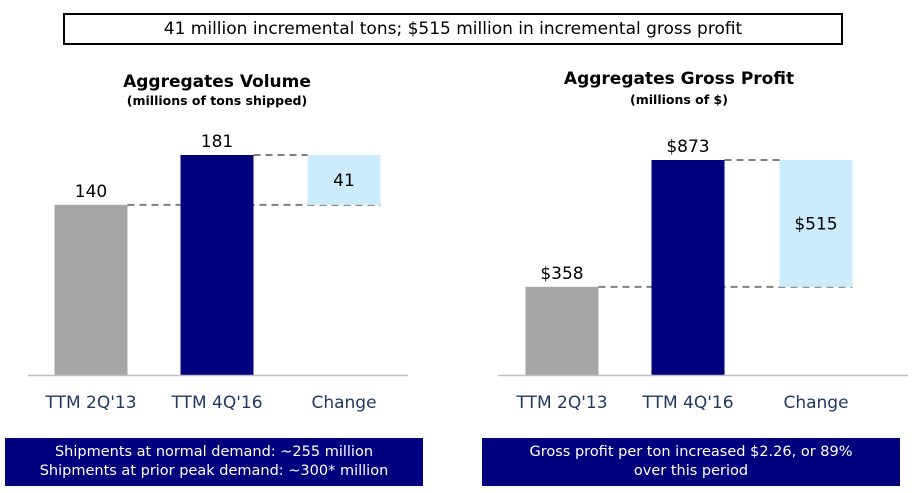  I want to click on chart-subtitle: (millions of $), so click(679, 99).